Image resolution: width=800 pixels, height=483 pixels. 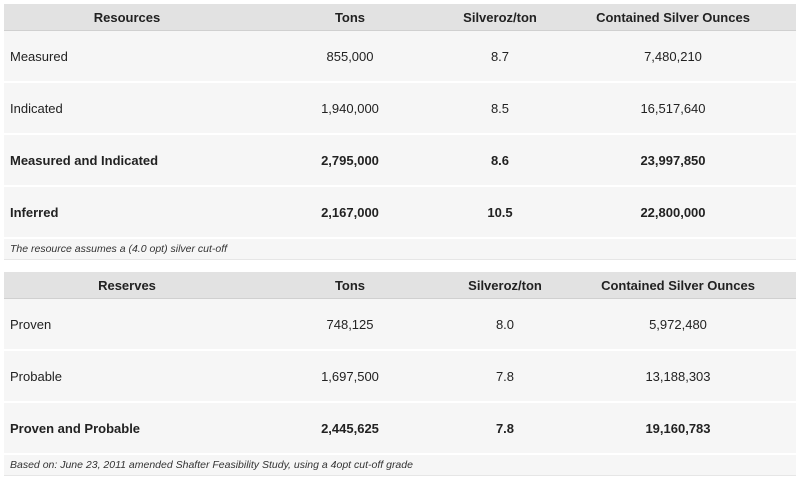 What do you see at coordinates (678, 428) in the screenshot?
I see `row-ounces: 19,160,783` at bounding box center [678, 428].